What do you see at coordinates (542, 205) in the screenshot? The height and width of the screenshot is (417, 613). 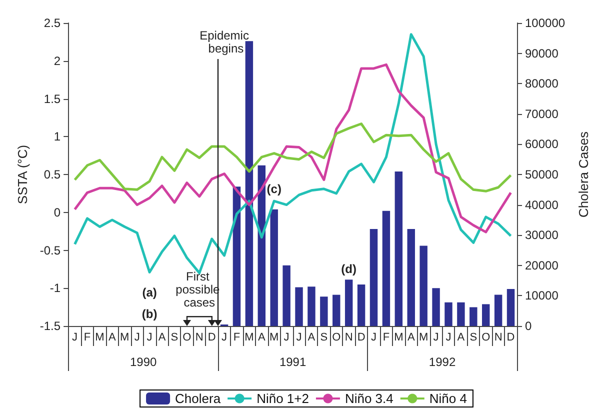 I see `y2-tick-label: 40000` at bounding box center [542, 205].